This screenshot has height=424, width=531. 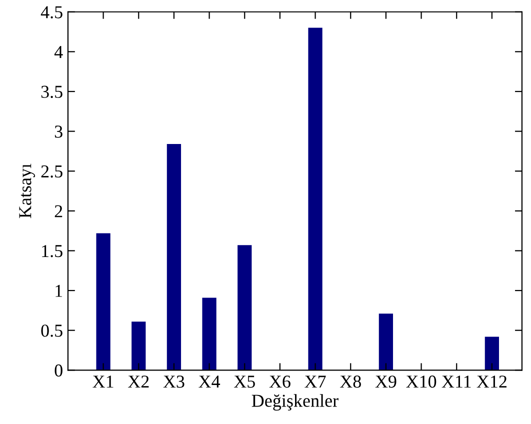 What do you see at coordinates (350, 382) in the screenshot?
I see `x-tick-label: X8` at bounding box center [350, 382].